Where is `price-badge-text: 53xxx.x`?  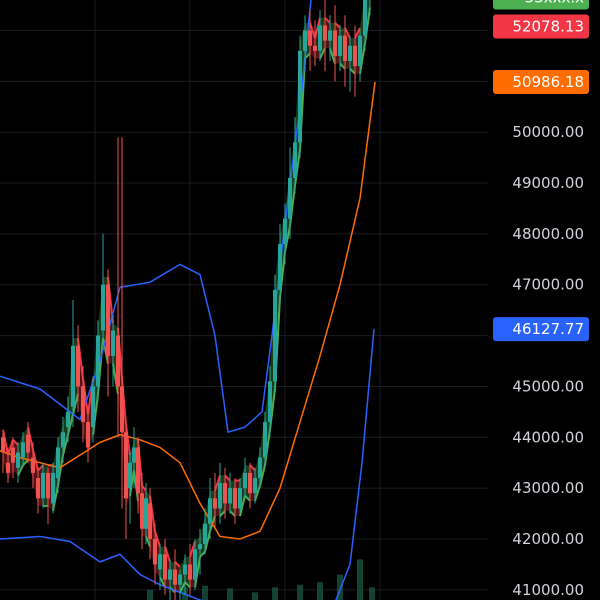
price-badge-text: 53xxx.x is located at coordinates (554, 3).